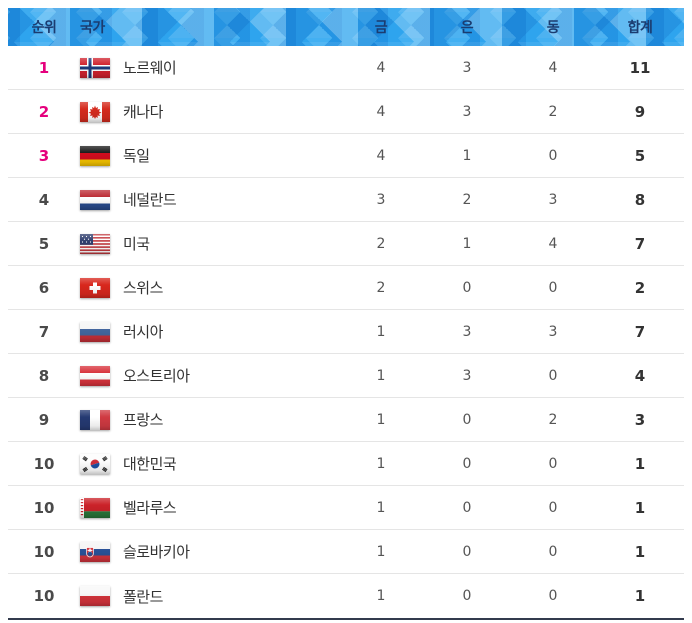 Image resolution: width=692 pixels, height=623 pixels. I want to click on total-count: 11, so click(640, 67).